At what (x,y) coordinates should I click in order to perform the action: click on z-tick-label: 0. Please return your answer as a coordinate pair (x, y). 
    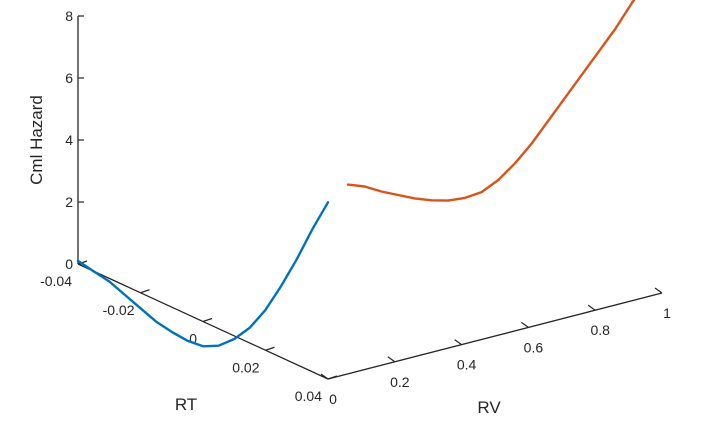
    Looking at the image, I should click on (69, 264).